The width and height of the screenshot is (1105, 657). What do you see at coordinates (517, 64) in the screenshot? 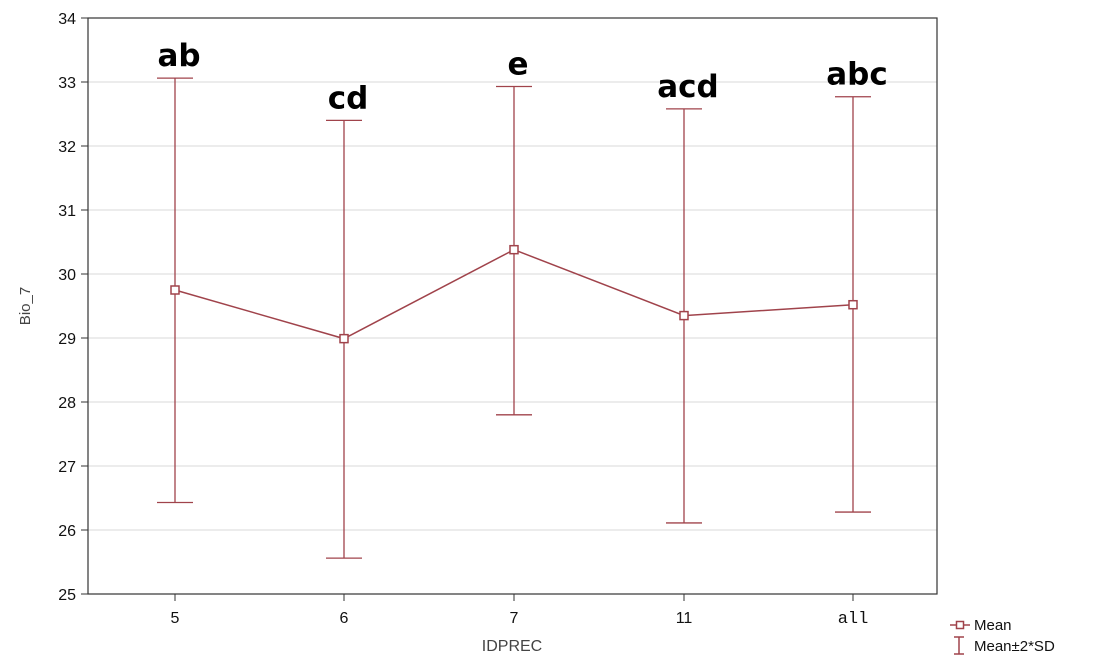
I see `group-letter-label: e` at bounding box center [517, 64].